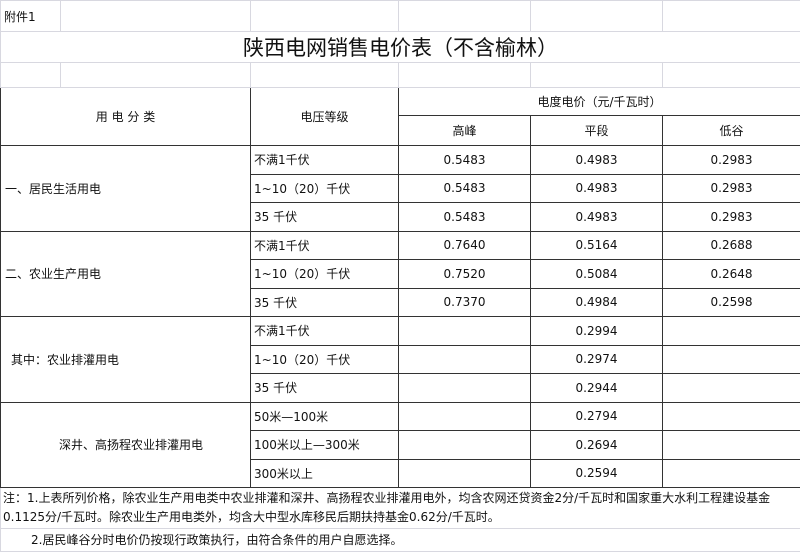  I want to click on attachment-label: 附件1, so click(30, 16).